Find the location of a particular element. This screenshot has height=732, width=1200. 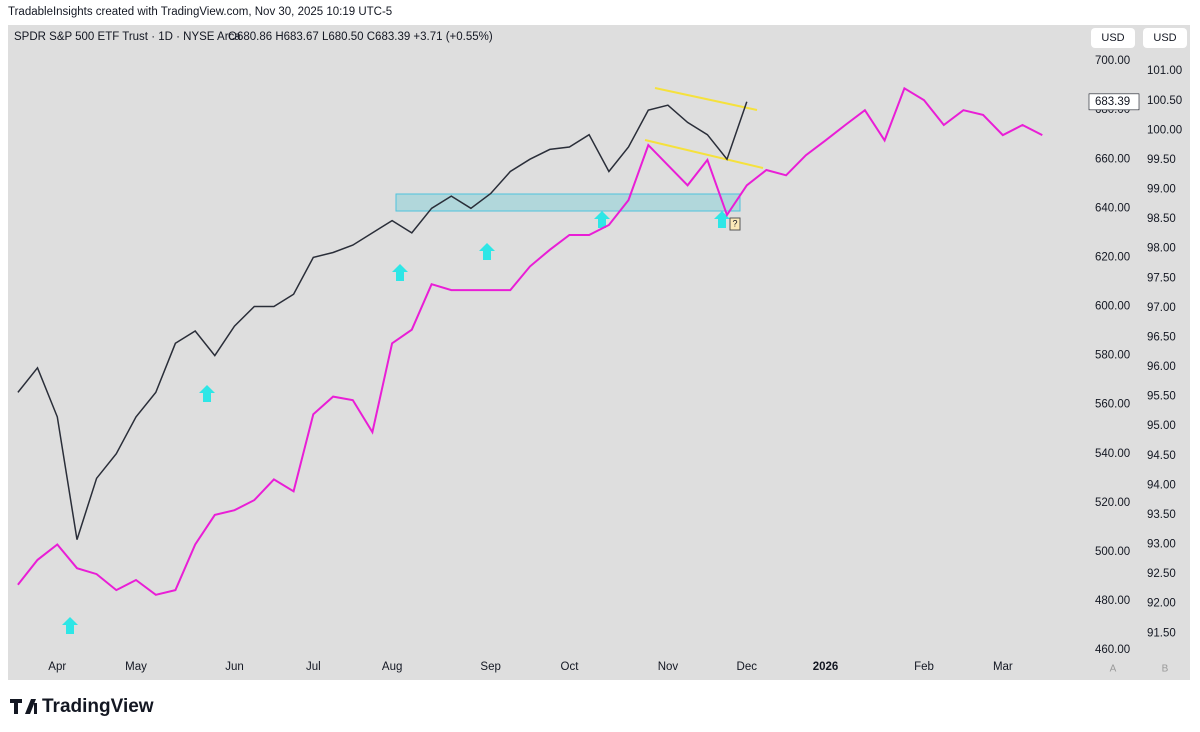

x-tick-label: Aug is located at coordinates (392, 667).